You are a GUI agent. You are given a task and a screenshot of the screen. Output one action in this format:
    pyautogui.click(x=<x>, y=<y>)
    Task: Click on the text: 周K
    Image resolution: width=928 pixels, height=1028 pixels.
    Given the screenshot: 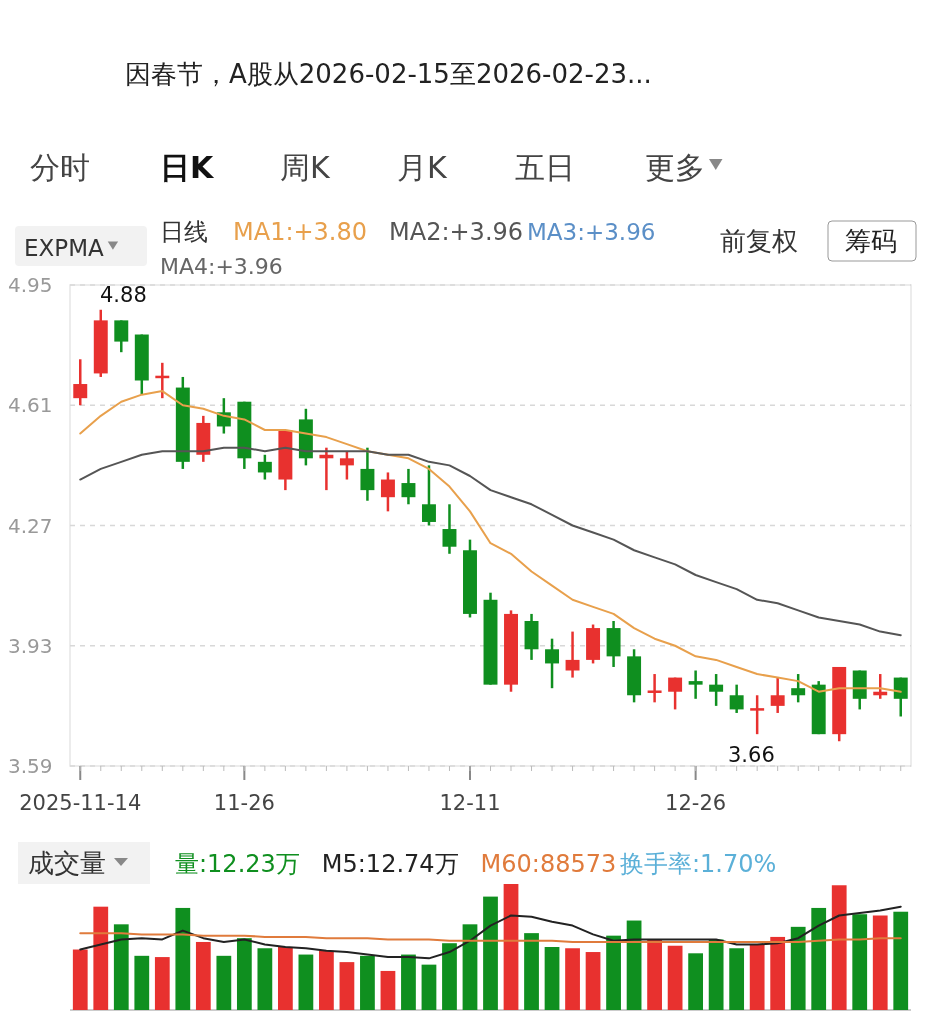 What is the action you would take?
    pyautogui.click(x=305, y=167)
    